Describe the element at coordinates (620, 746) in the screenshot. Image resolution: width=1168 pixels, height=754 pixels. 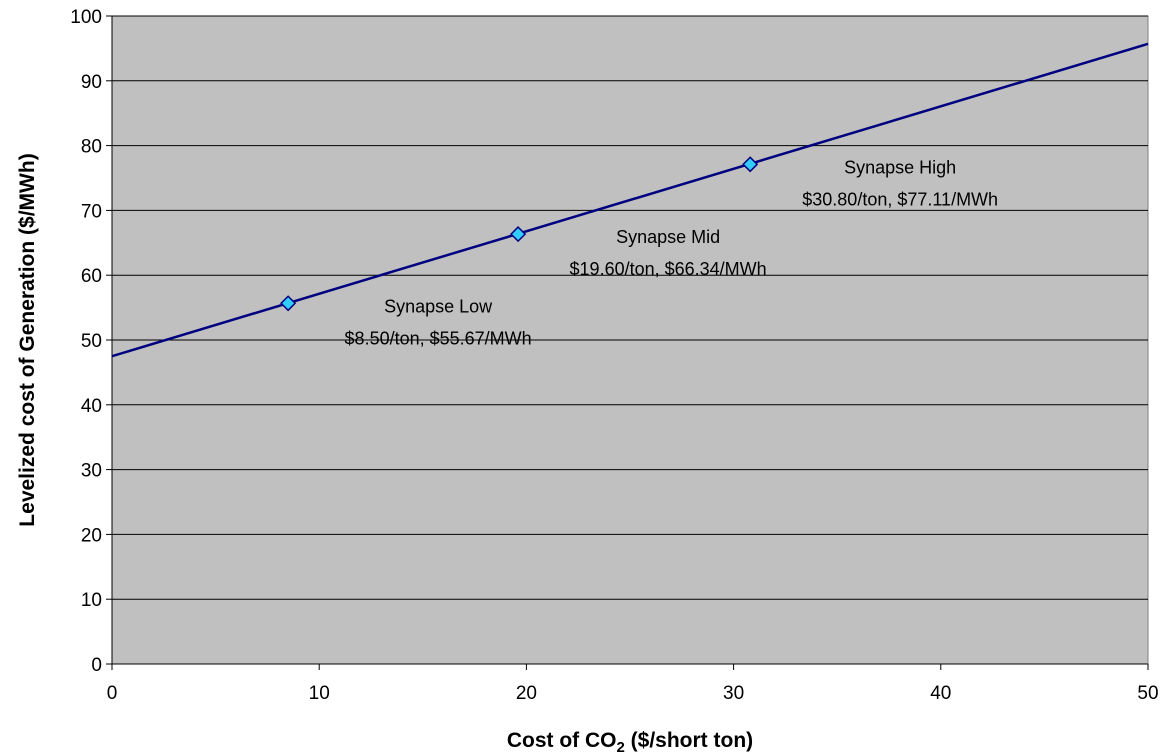
I see `x-axis-title-subscript: 2` at that location.